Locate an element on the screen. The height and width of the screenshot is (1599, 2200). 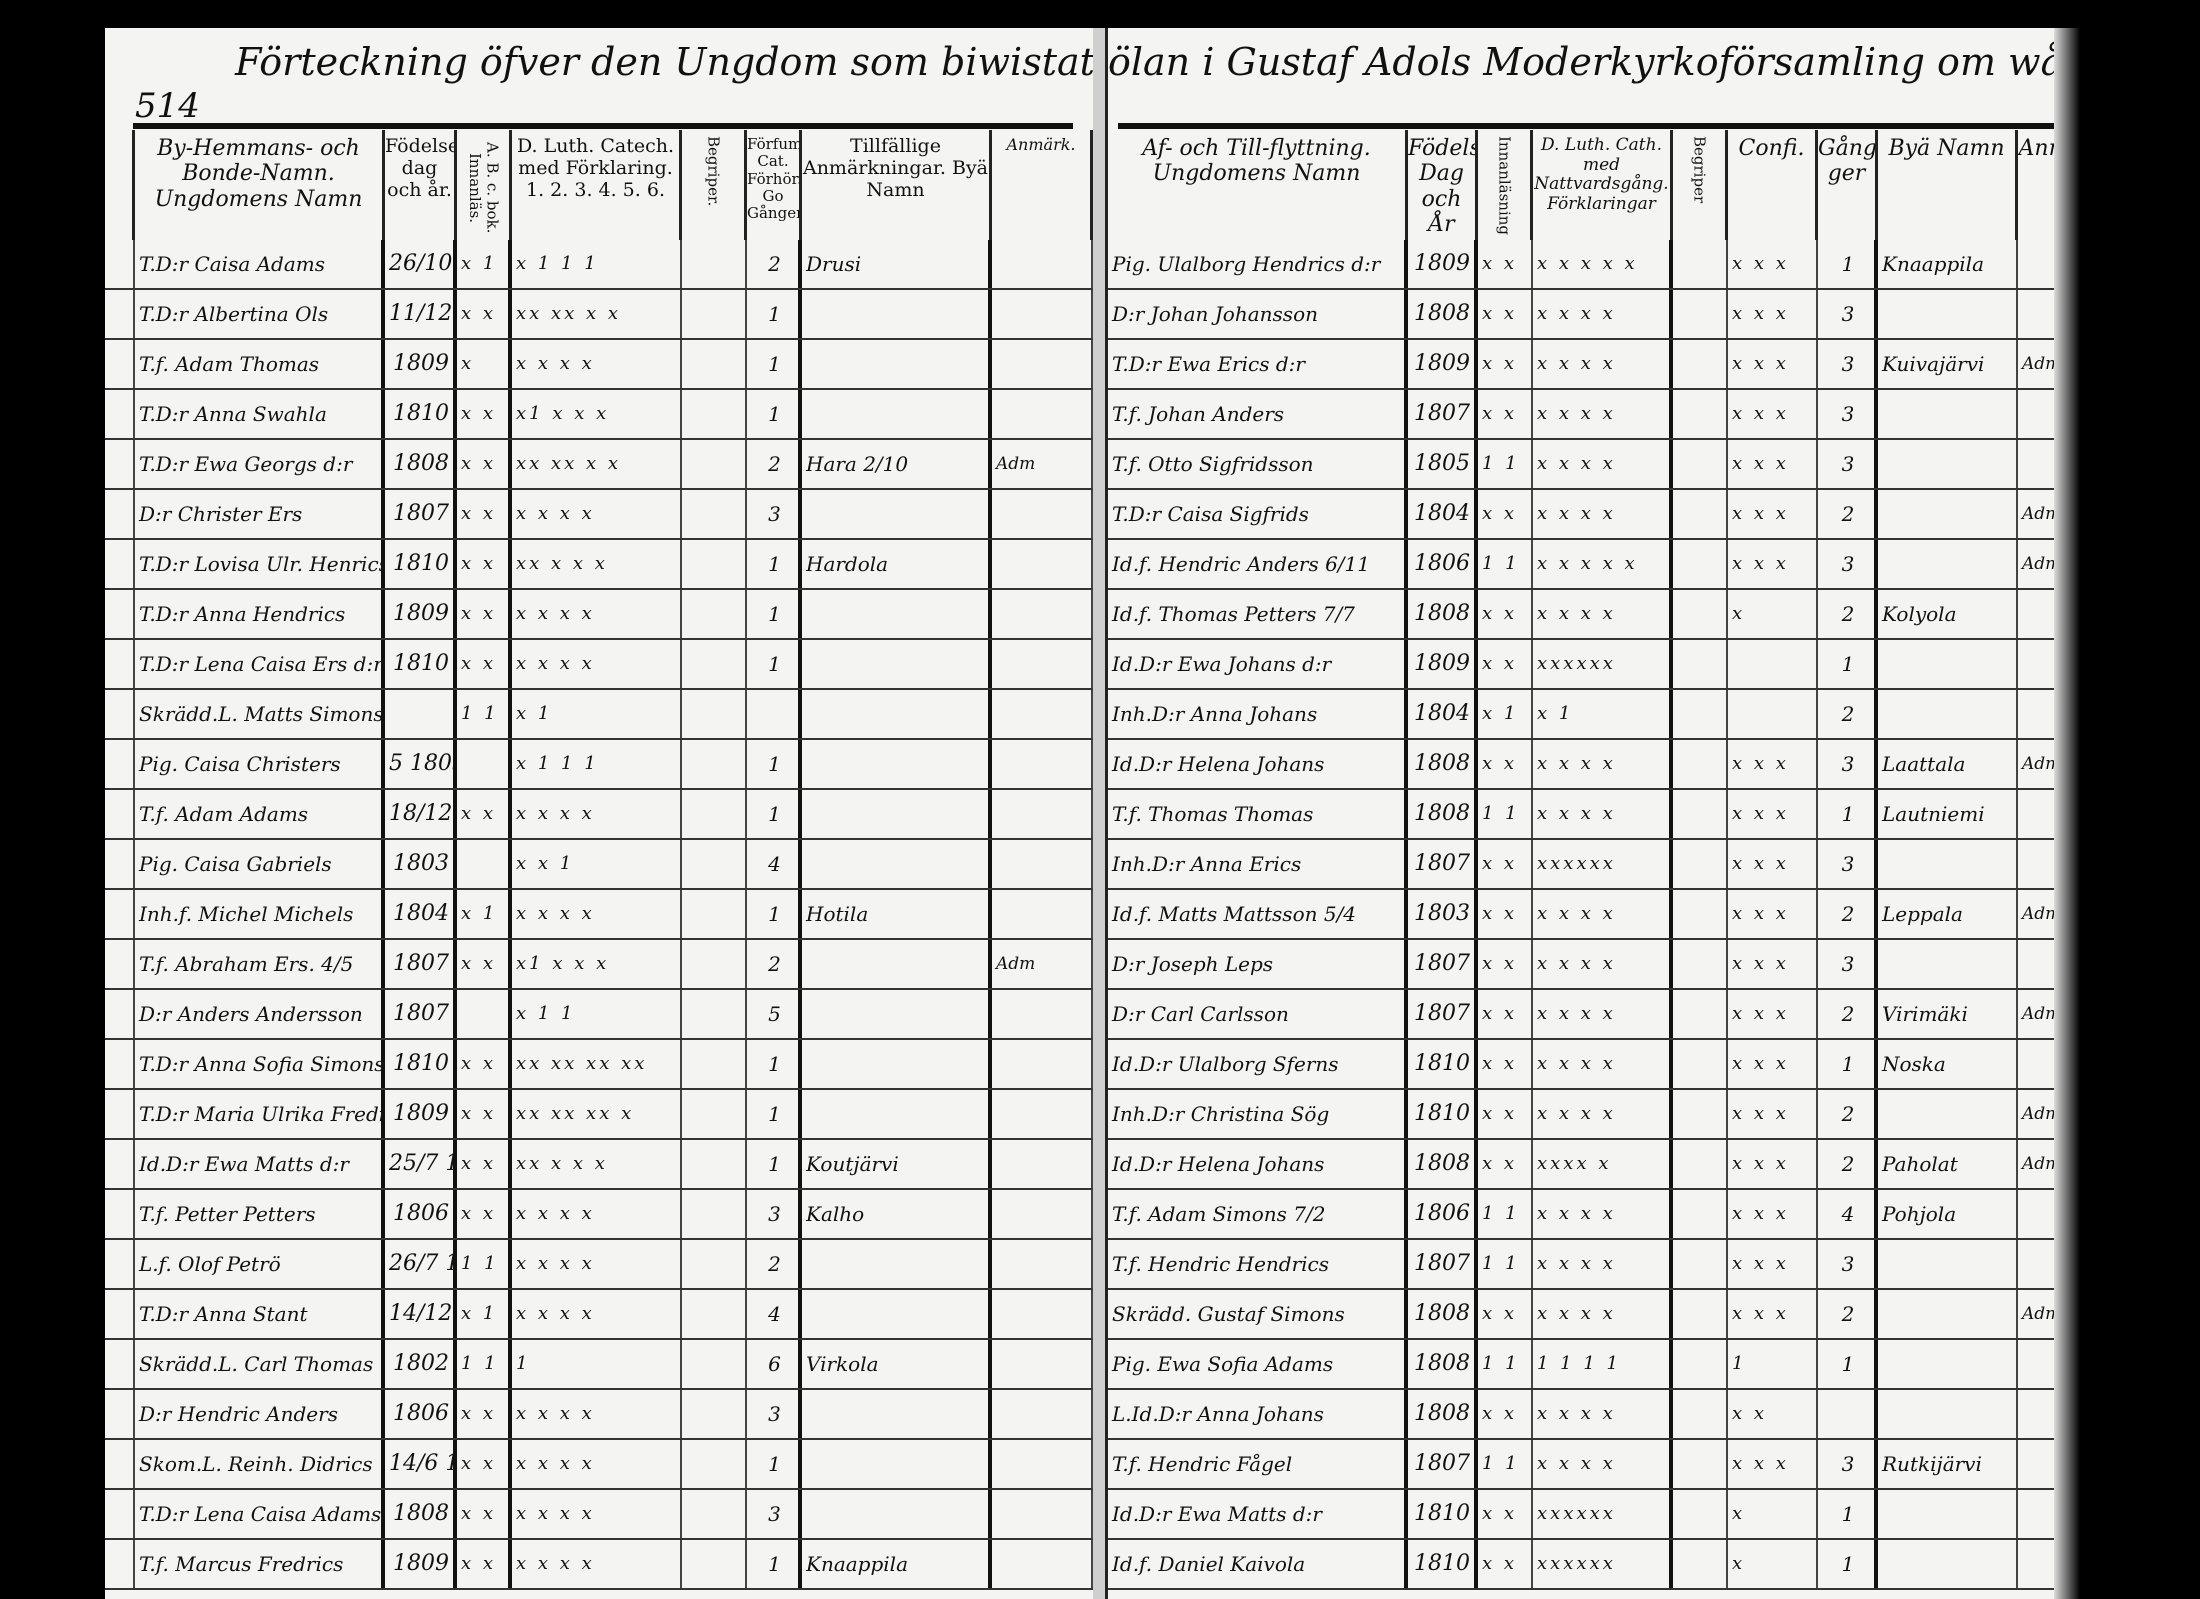
cell-marks: x x 1 is located at coordinates (597, 864).